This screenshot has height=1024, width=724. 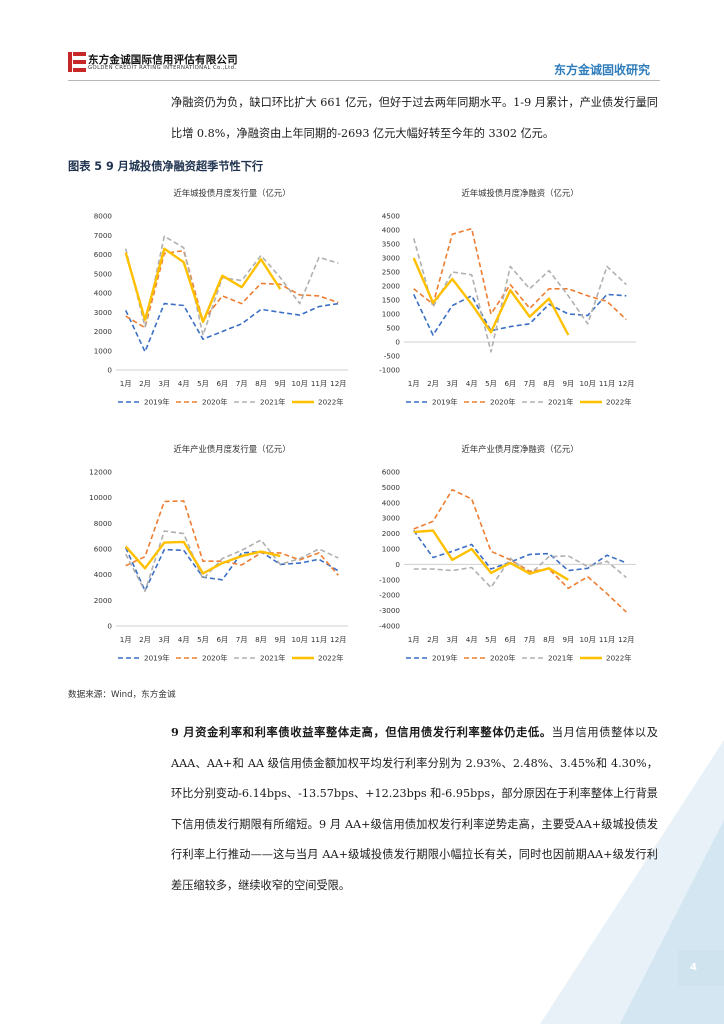 What do you see at coordinates (103, 235) in the screenshot?
I see `y-tick-label: 7000` at bounding box center [103, 235].